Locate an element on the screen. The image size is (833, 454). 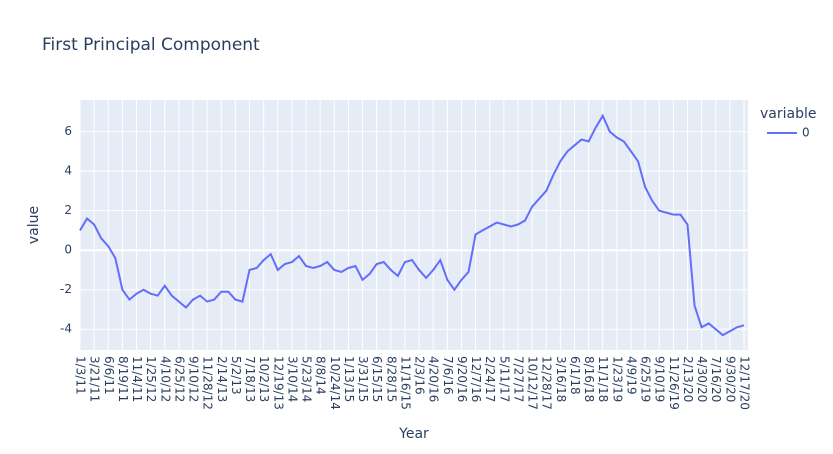
x-tick-label: 12/7/16 is located at coordinates (476, 379).